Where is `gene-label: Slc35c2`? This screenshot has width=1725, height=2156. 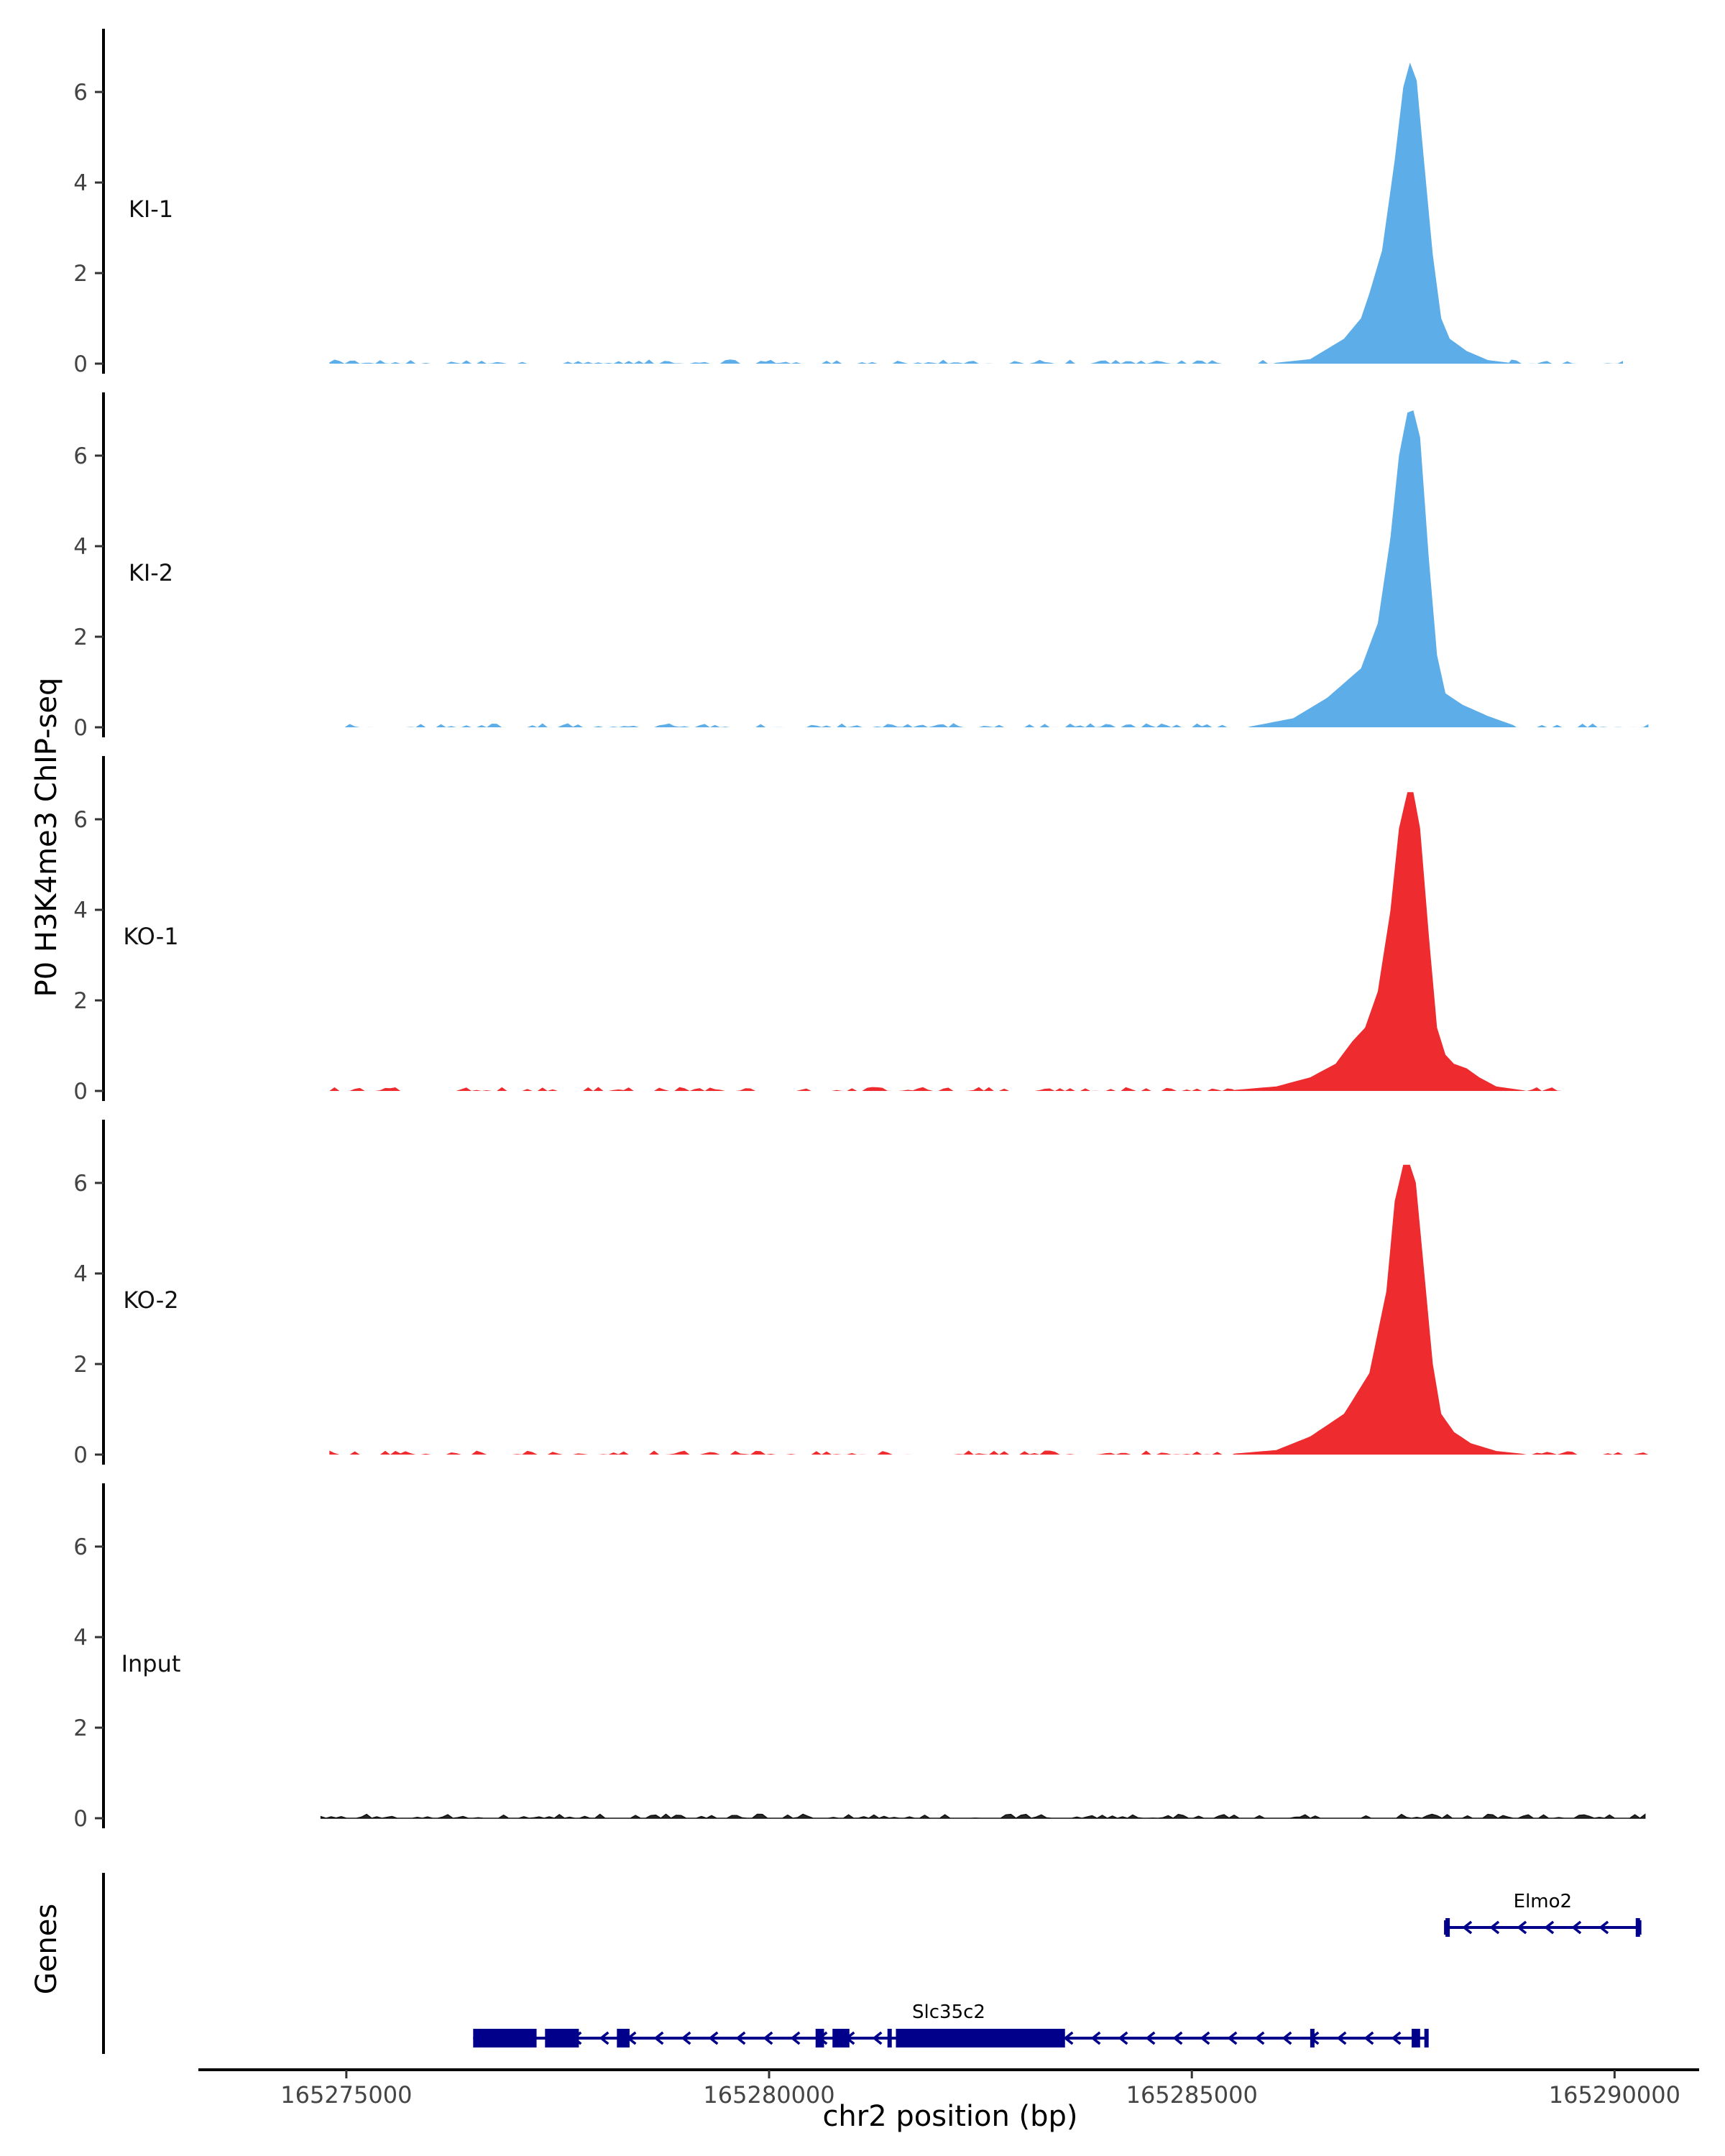 gene-label: Slc35c2 is located at coordinates (948, 2012).